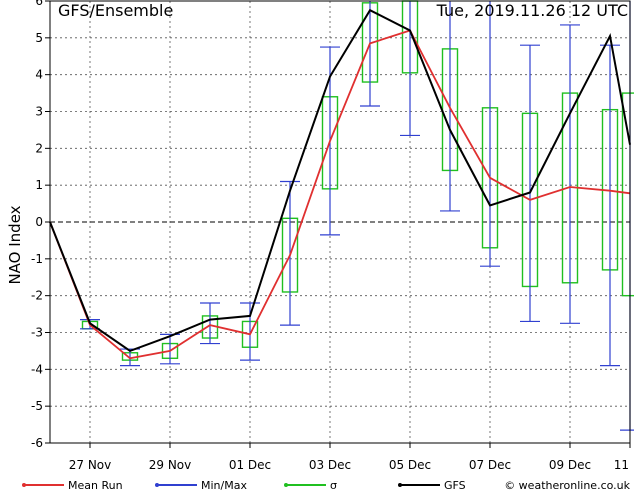 The height and width of the screenshot is (490, 634). Describe the element at coordinates (37, 443) in the screenshot. I see `y-tick-label: -6` at that location.